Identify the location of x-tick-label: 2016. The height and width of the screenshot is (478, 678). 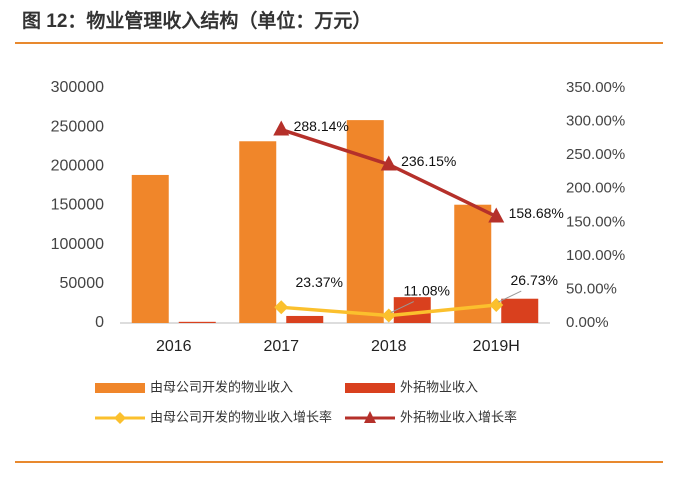
(174, 346).